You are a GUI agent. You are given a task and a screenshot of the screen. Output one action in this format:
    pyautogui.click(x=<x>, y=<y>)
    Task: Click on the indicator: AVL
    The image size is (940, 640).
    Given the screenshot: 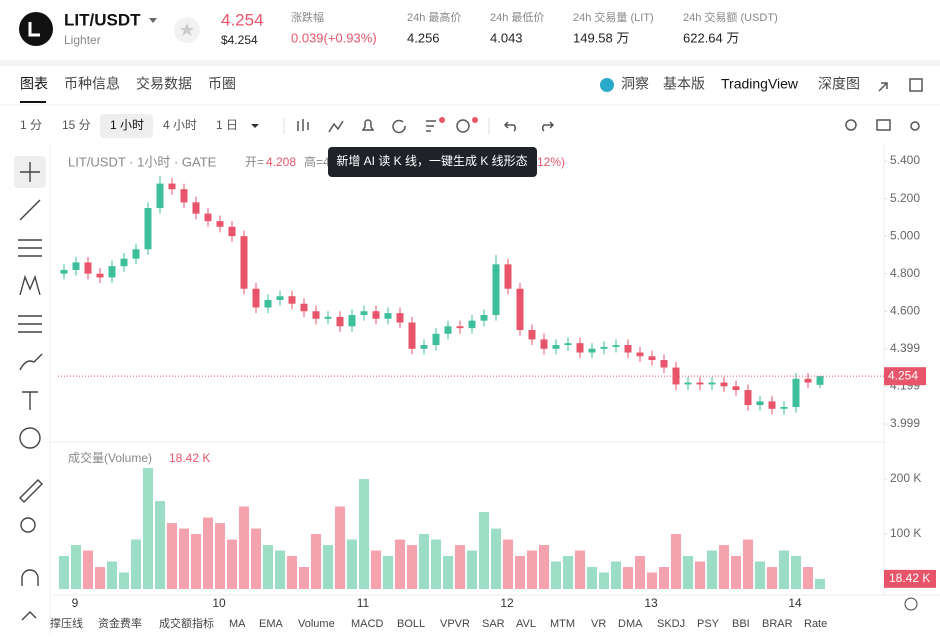 What is the action you would take?
    pyautogui.click(x=526, y=624)
    